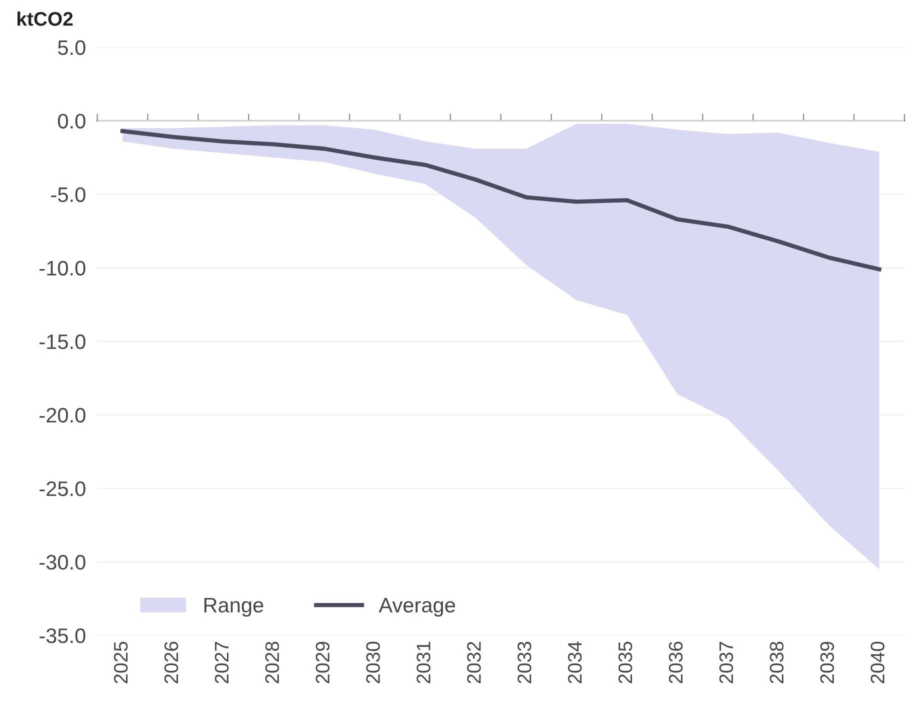 Image resolution: width=909 pixels, height=706 pixels. What do you see at coordinates (72, 121) in the screenshot?
I see `y-tick-label: 0.0` at bounding box center [72, 121].